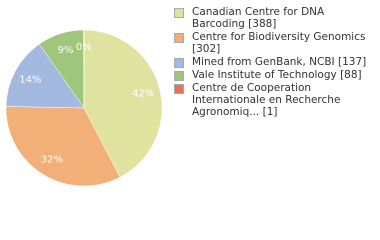  Describe the element at coordinates (277, 75) in the screenshot. I see `legend-label: Vale Institute of Technology [88]` at that location.